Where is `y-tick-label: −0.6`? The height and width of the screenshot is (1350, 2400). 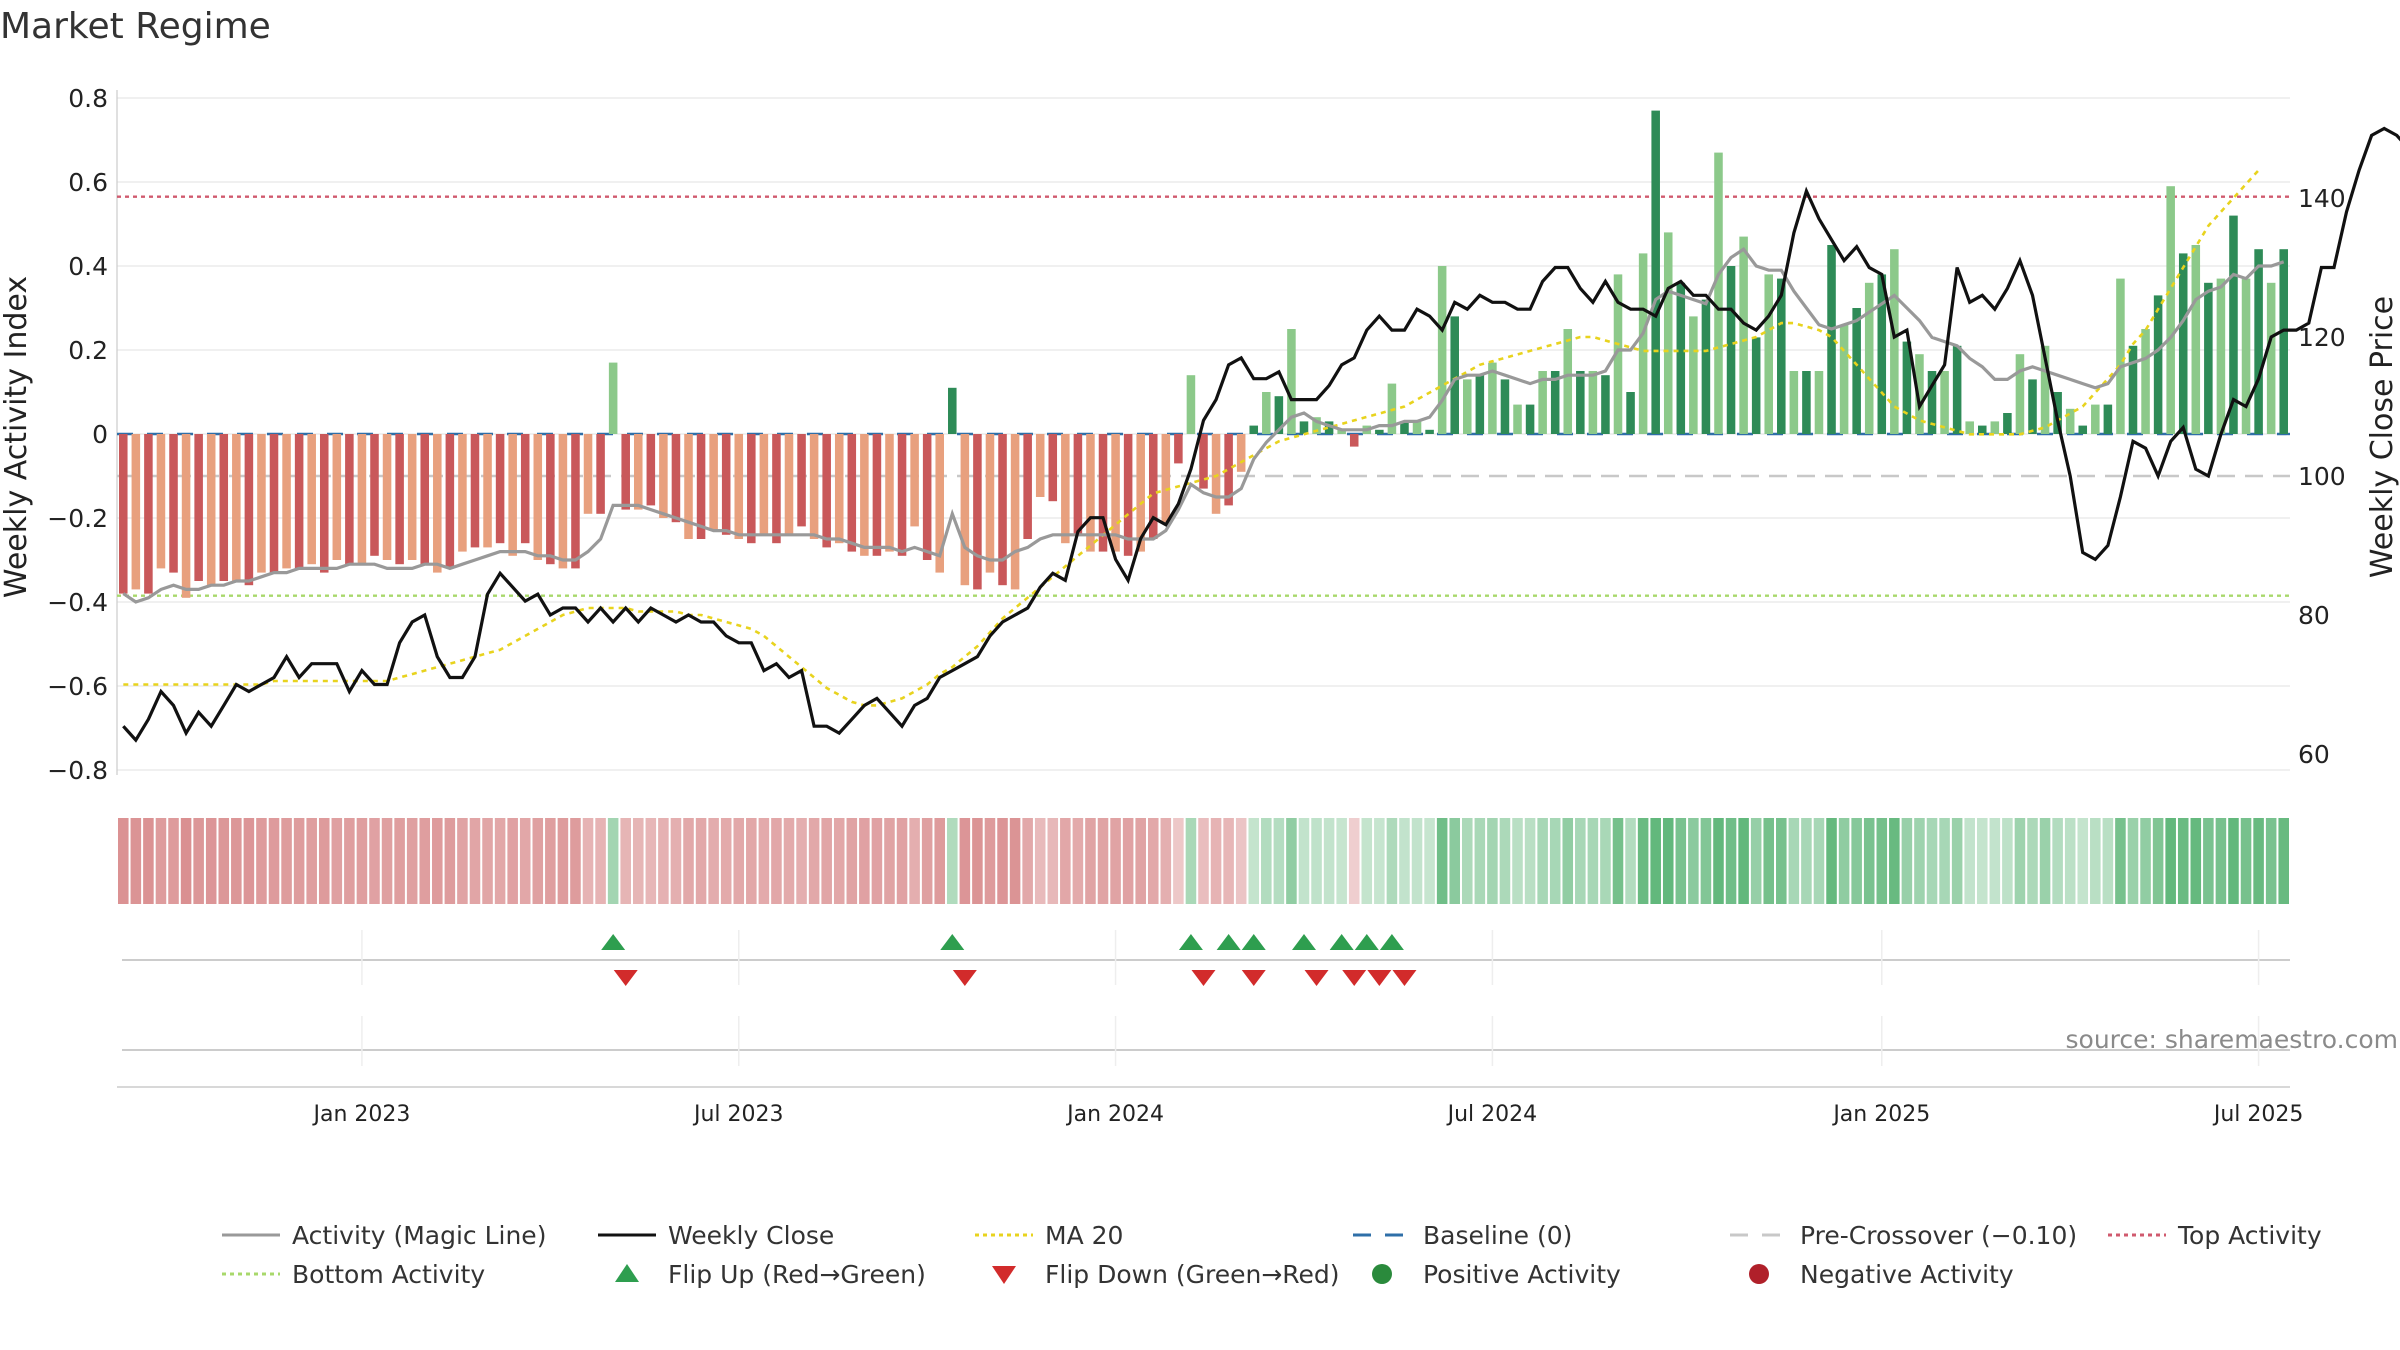
y-tick-label: −0.6 is located at coordinates (77, 686).